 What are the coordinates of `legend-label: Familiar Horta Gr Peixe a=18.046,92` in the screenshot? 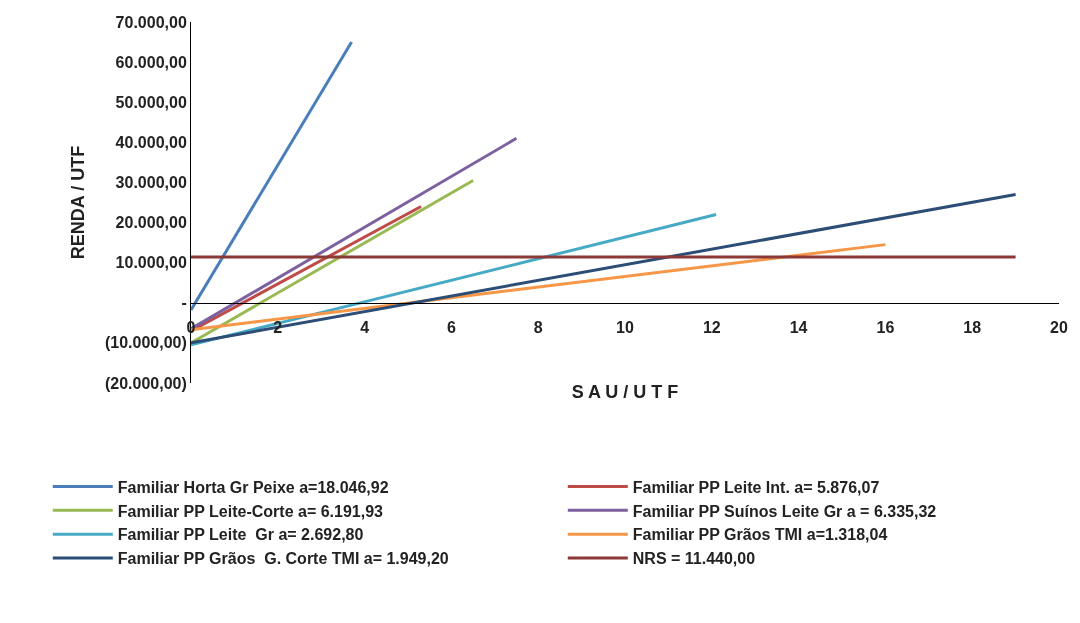 It's located at (253, 487).